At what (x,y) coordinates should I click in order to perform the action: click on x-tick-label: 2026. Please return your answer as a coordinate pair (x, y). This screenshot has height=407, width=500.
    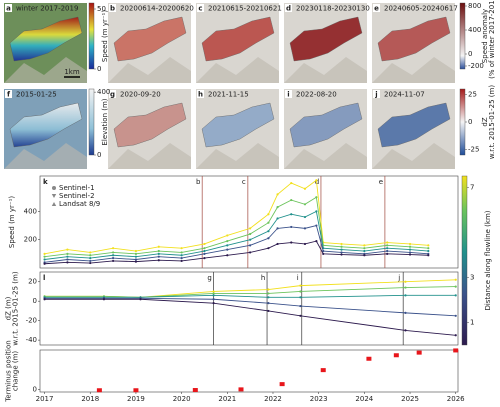
    Looking at the image, I should click on (456, 399).